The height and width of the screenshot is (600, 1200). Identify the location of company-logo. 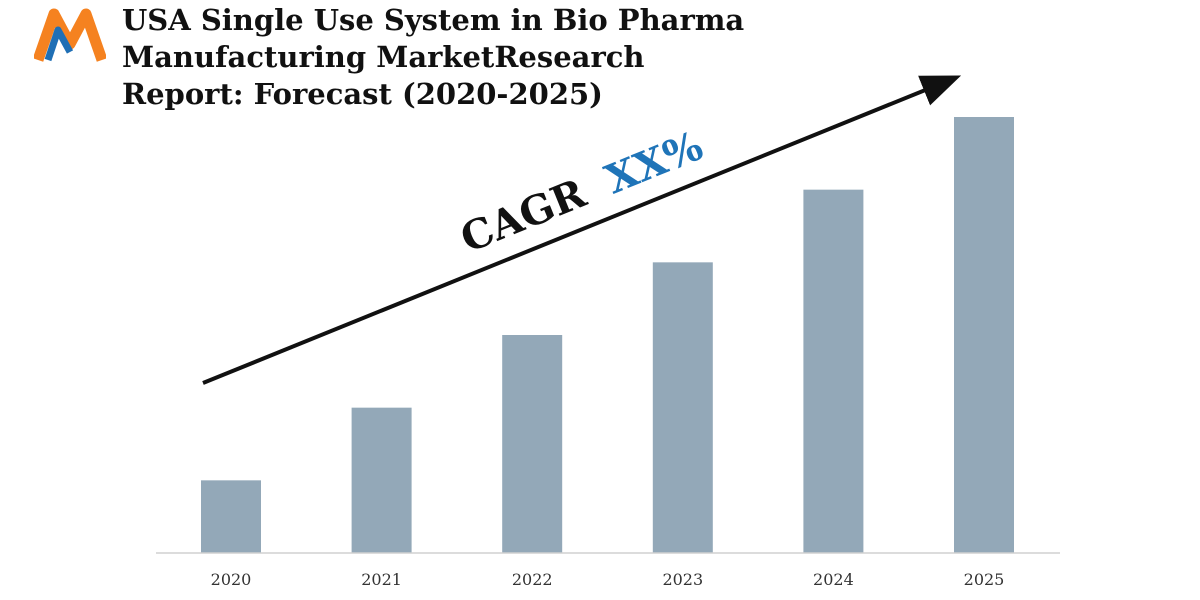
(70, 35).